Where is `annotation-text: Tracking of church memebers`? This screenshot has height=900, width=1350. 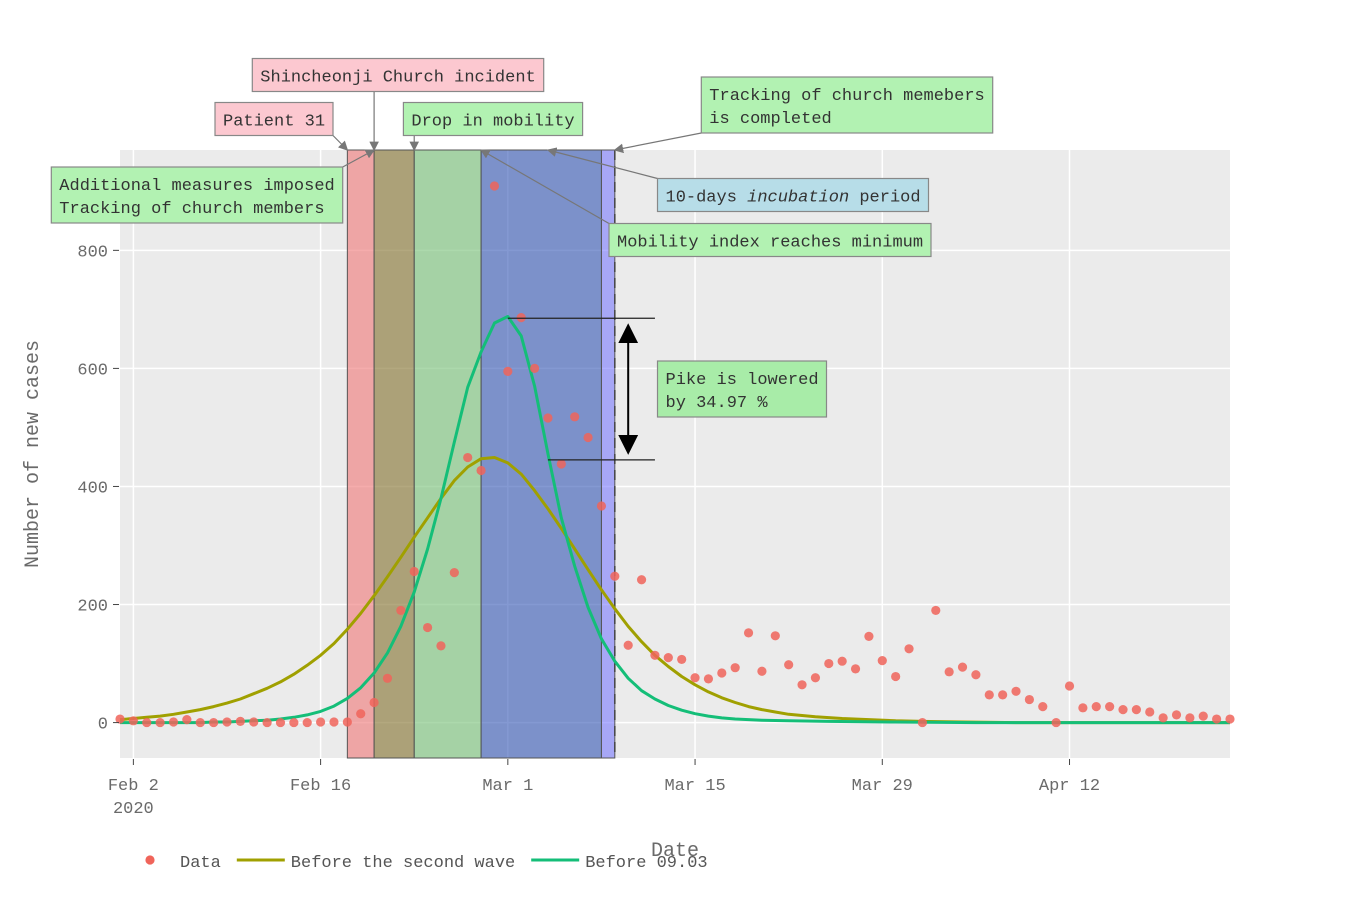
annotation-text: Tracking of church memebers is located at coordinates (846, 96).